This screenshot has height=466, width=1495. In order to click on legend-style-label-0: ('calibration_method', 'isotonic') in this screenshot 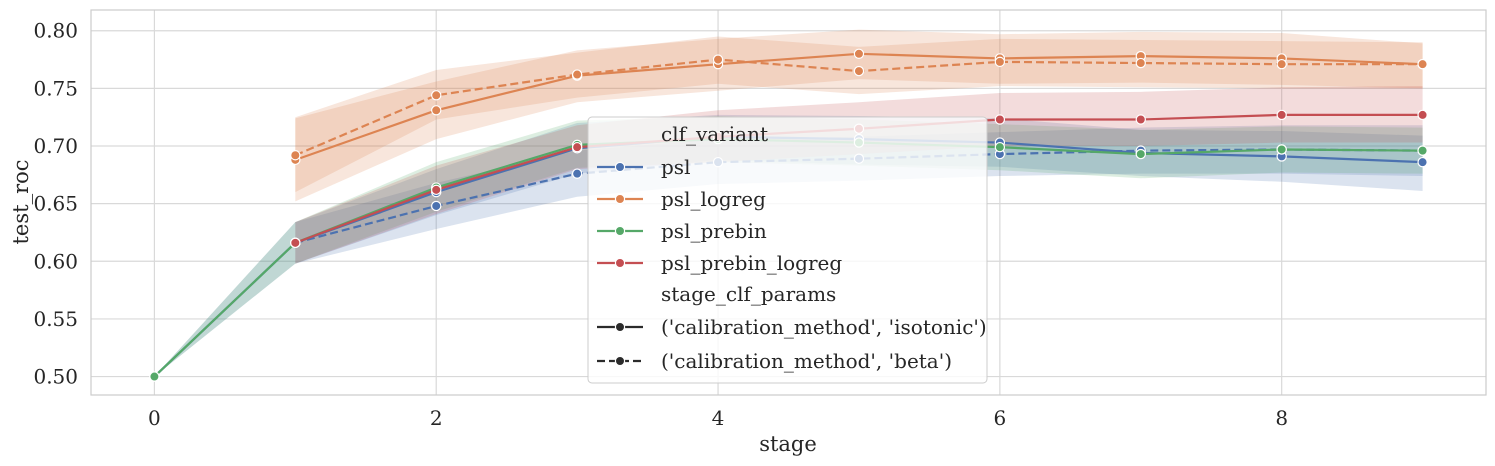, I will do `click(824, 327)`.